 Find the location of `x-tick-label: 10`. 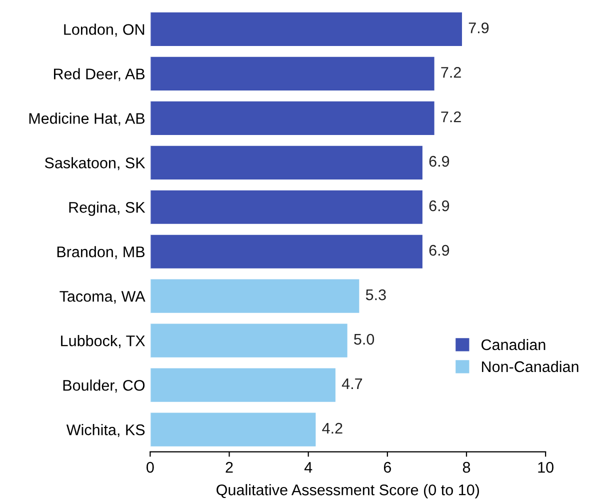

x-tick-label: 10 is located at coordinates (546, 467).